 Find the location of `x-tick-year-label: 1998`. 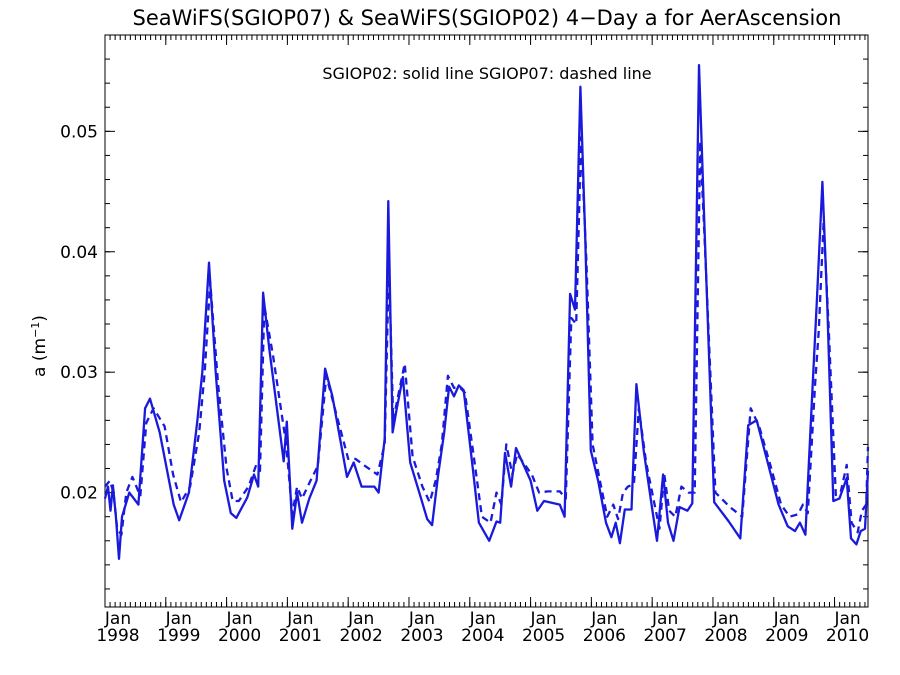

x-tick-year-label: 1998 is located at coordinates (117, 636).